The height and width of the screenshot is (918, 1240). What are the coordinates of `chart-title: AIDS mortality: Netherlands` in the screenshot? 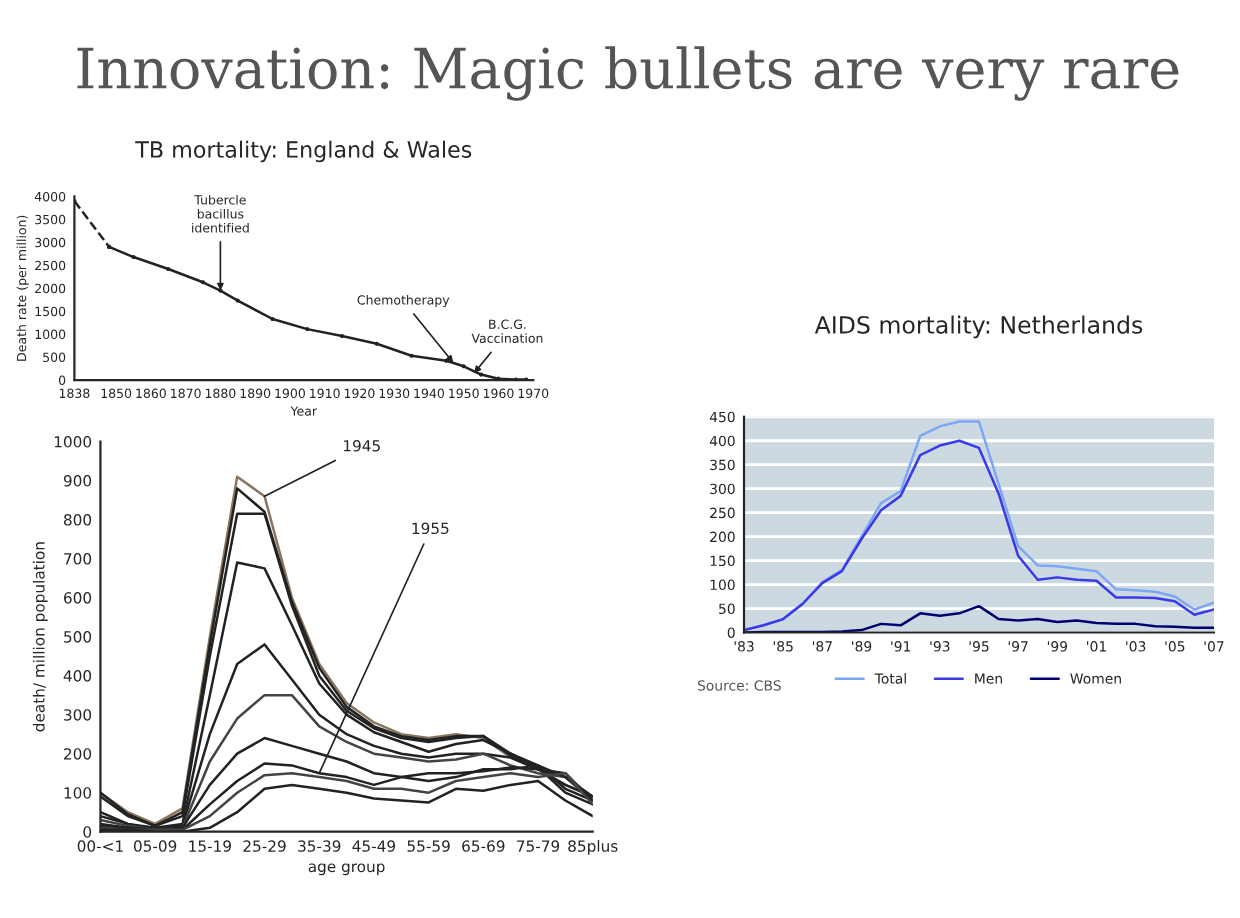 It's located at (978, 327).